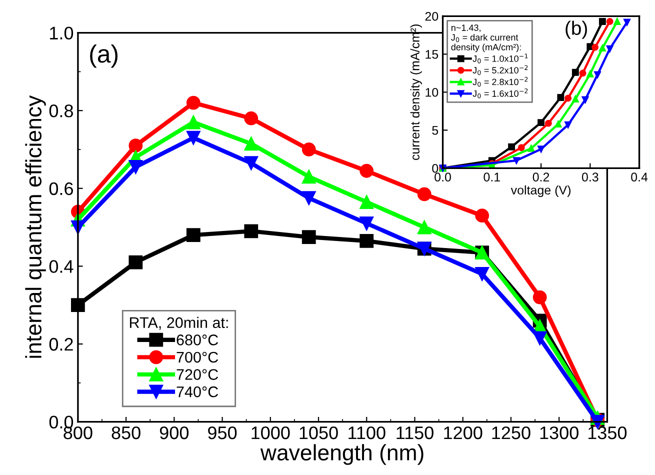 Image resolution: width=655 pixels, height=475 pixels. I want to click on annotation: (a), so click(104, 56).